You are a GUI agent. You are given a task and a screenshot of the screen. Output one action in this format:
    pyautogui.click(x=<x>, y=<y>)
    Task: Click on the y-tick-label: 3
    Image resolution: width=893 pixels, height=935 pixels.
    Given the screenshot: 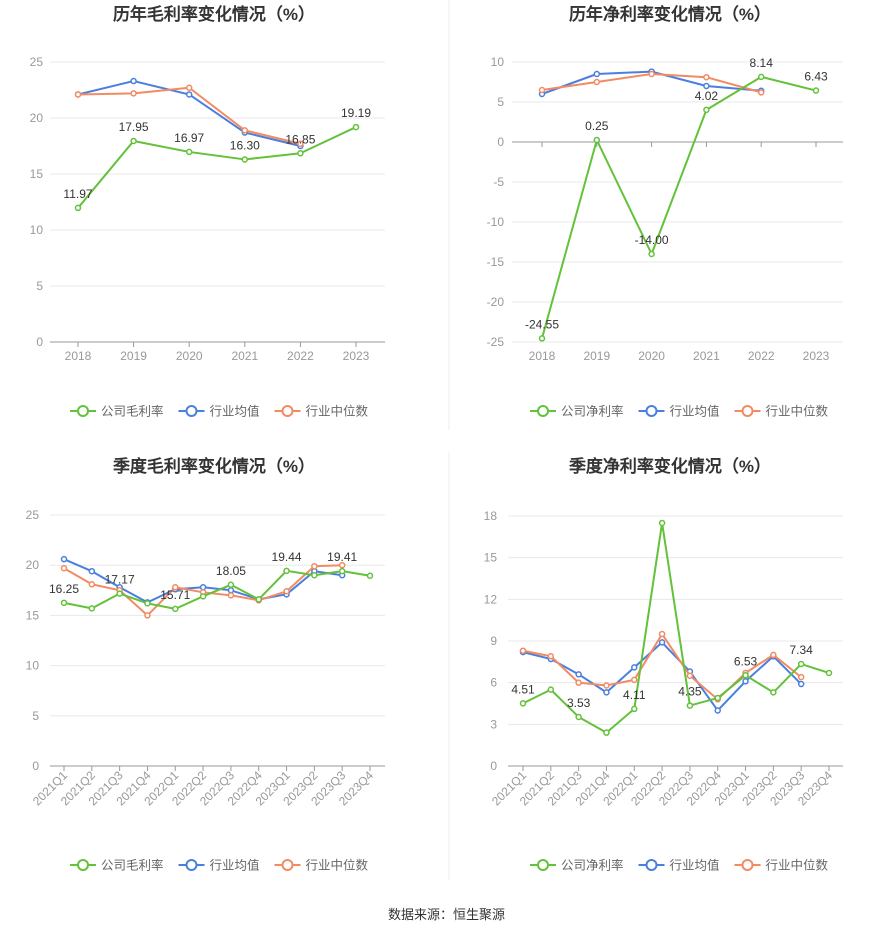 What is the action you would take?
    pyautogui.click(x=493, y=724)
    